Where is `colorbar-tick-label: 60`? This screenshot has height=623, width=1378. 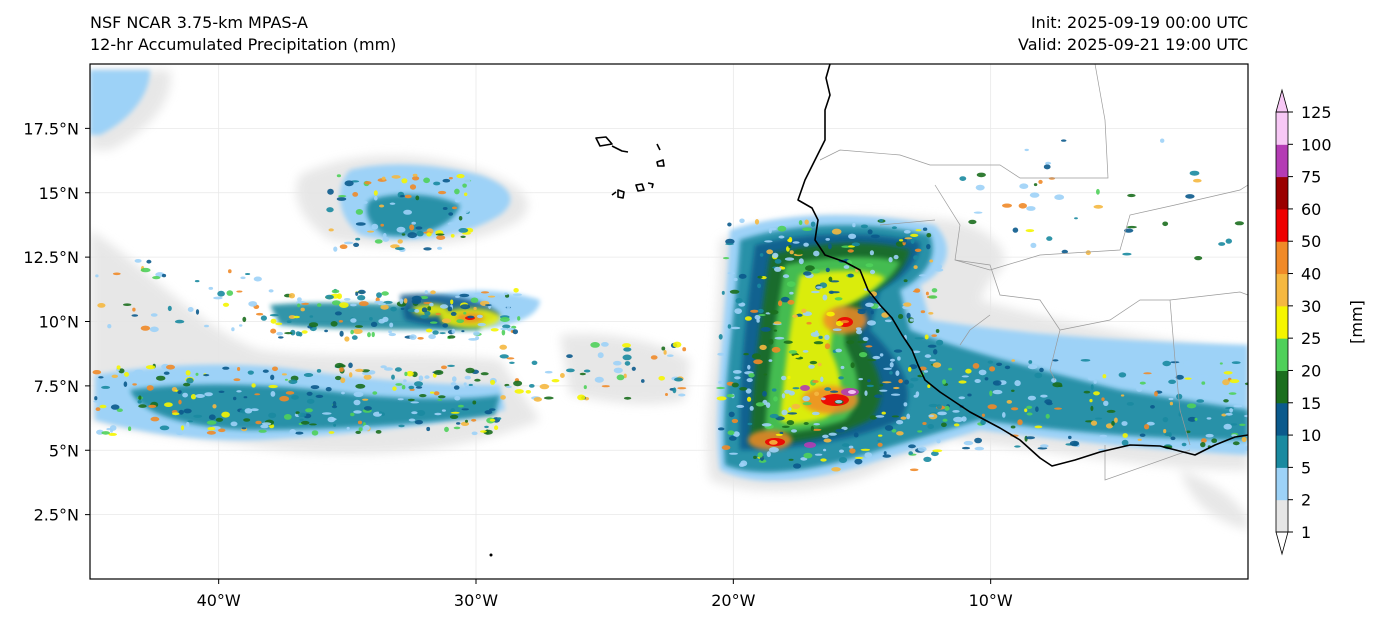
colorbar-tick-label: 60 is located at coordinates (1311, 209).